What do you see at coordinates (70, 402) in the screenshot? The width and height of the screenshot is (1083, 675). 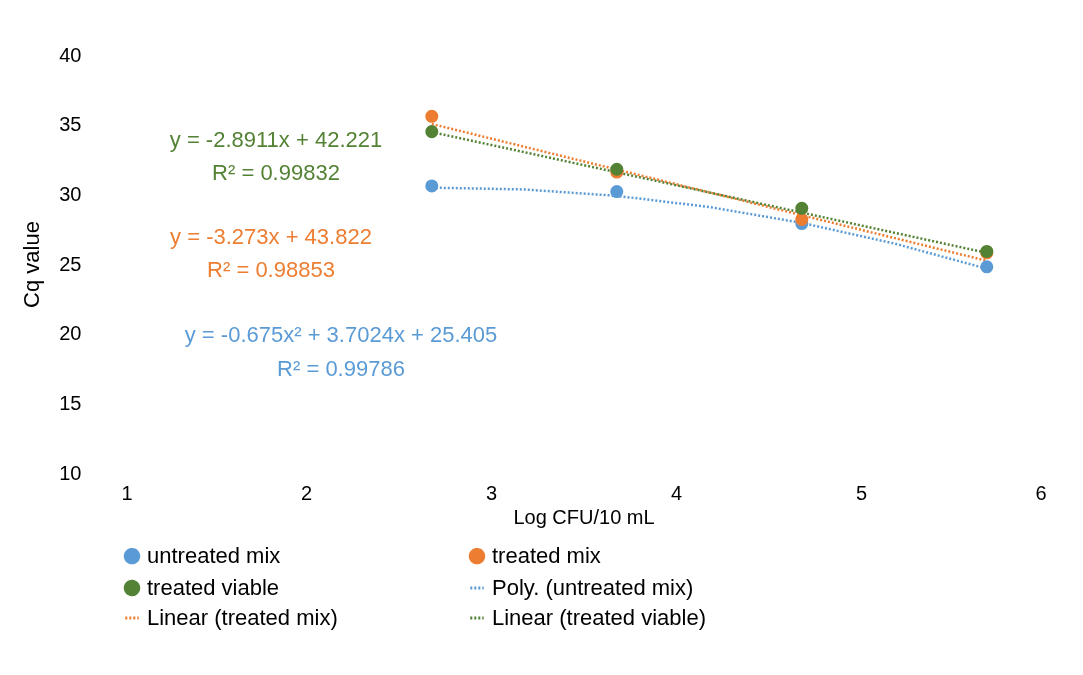 I see `y-tick-label: 15` at bounding box center [70, 402].